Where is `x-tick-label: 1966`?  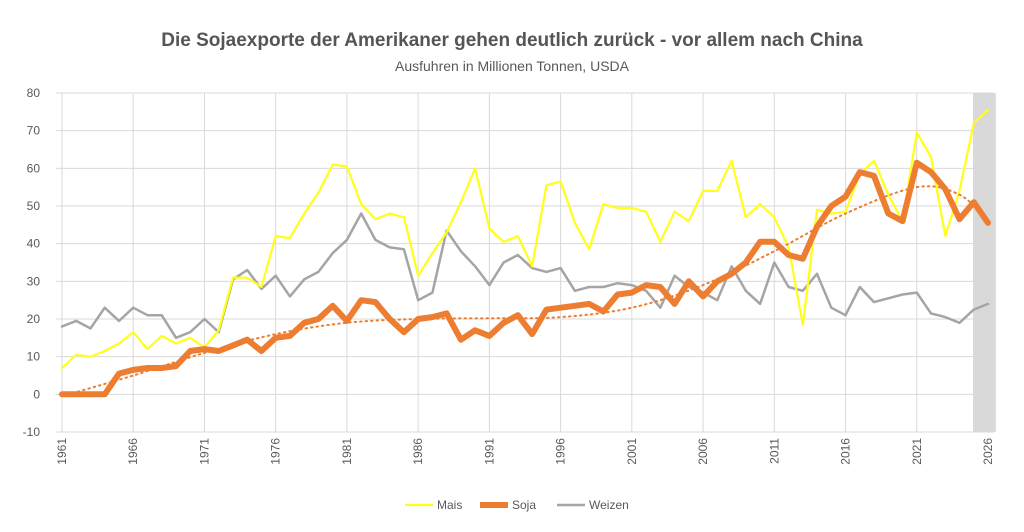
x-tick-label: 1966 is located at coordinates (133, 451).